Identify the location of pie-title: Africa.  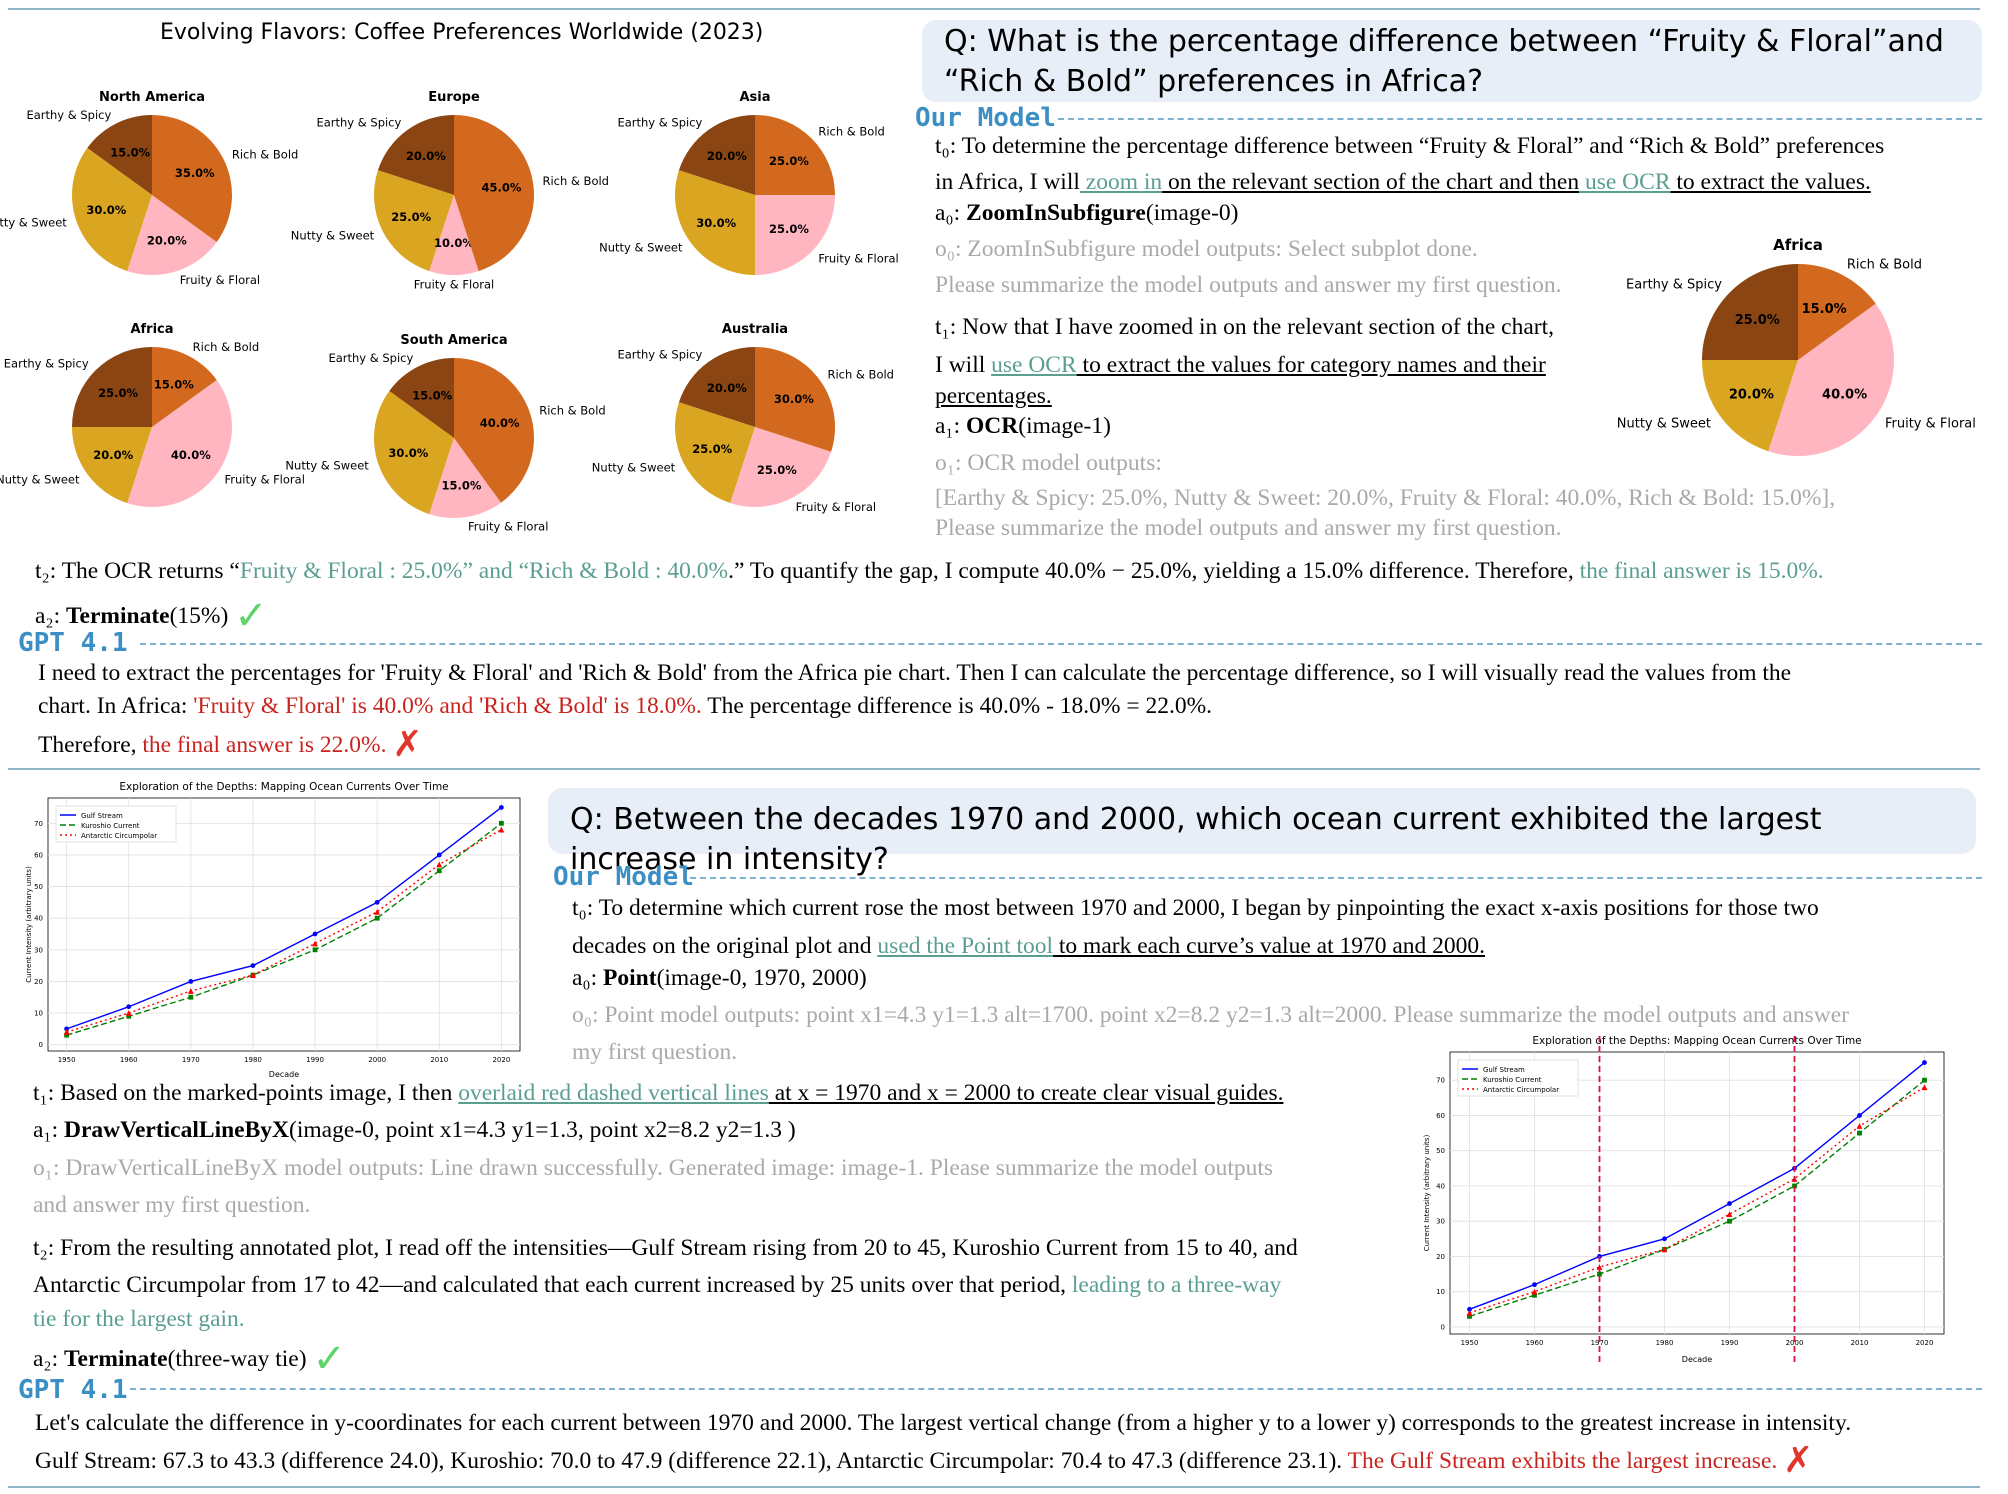
(151, 329).